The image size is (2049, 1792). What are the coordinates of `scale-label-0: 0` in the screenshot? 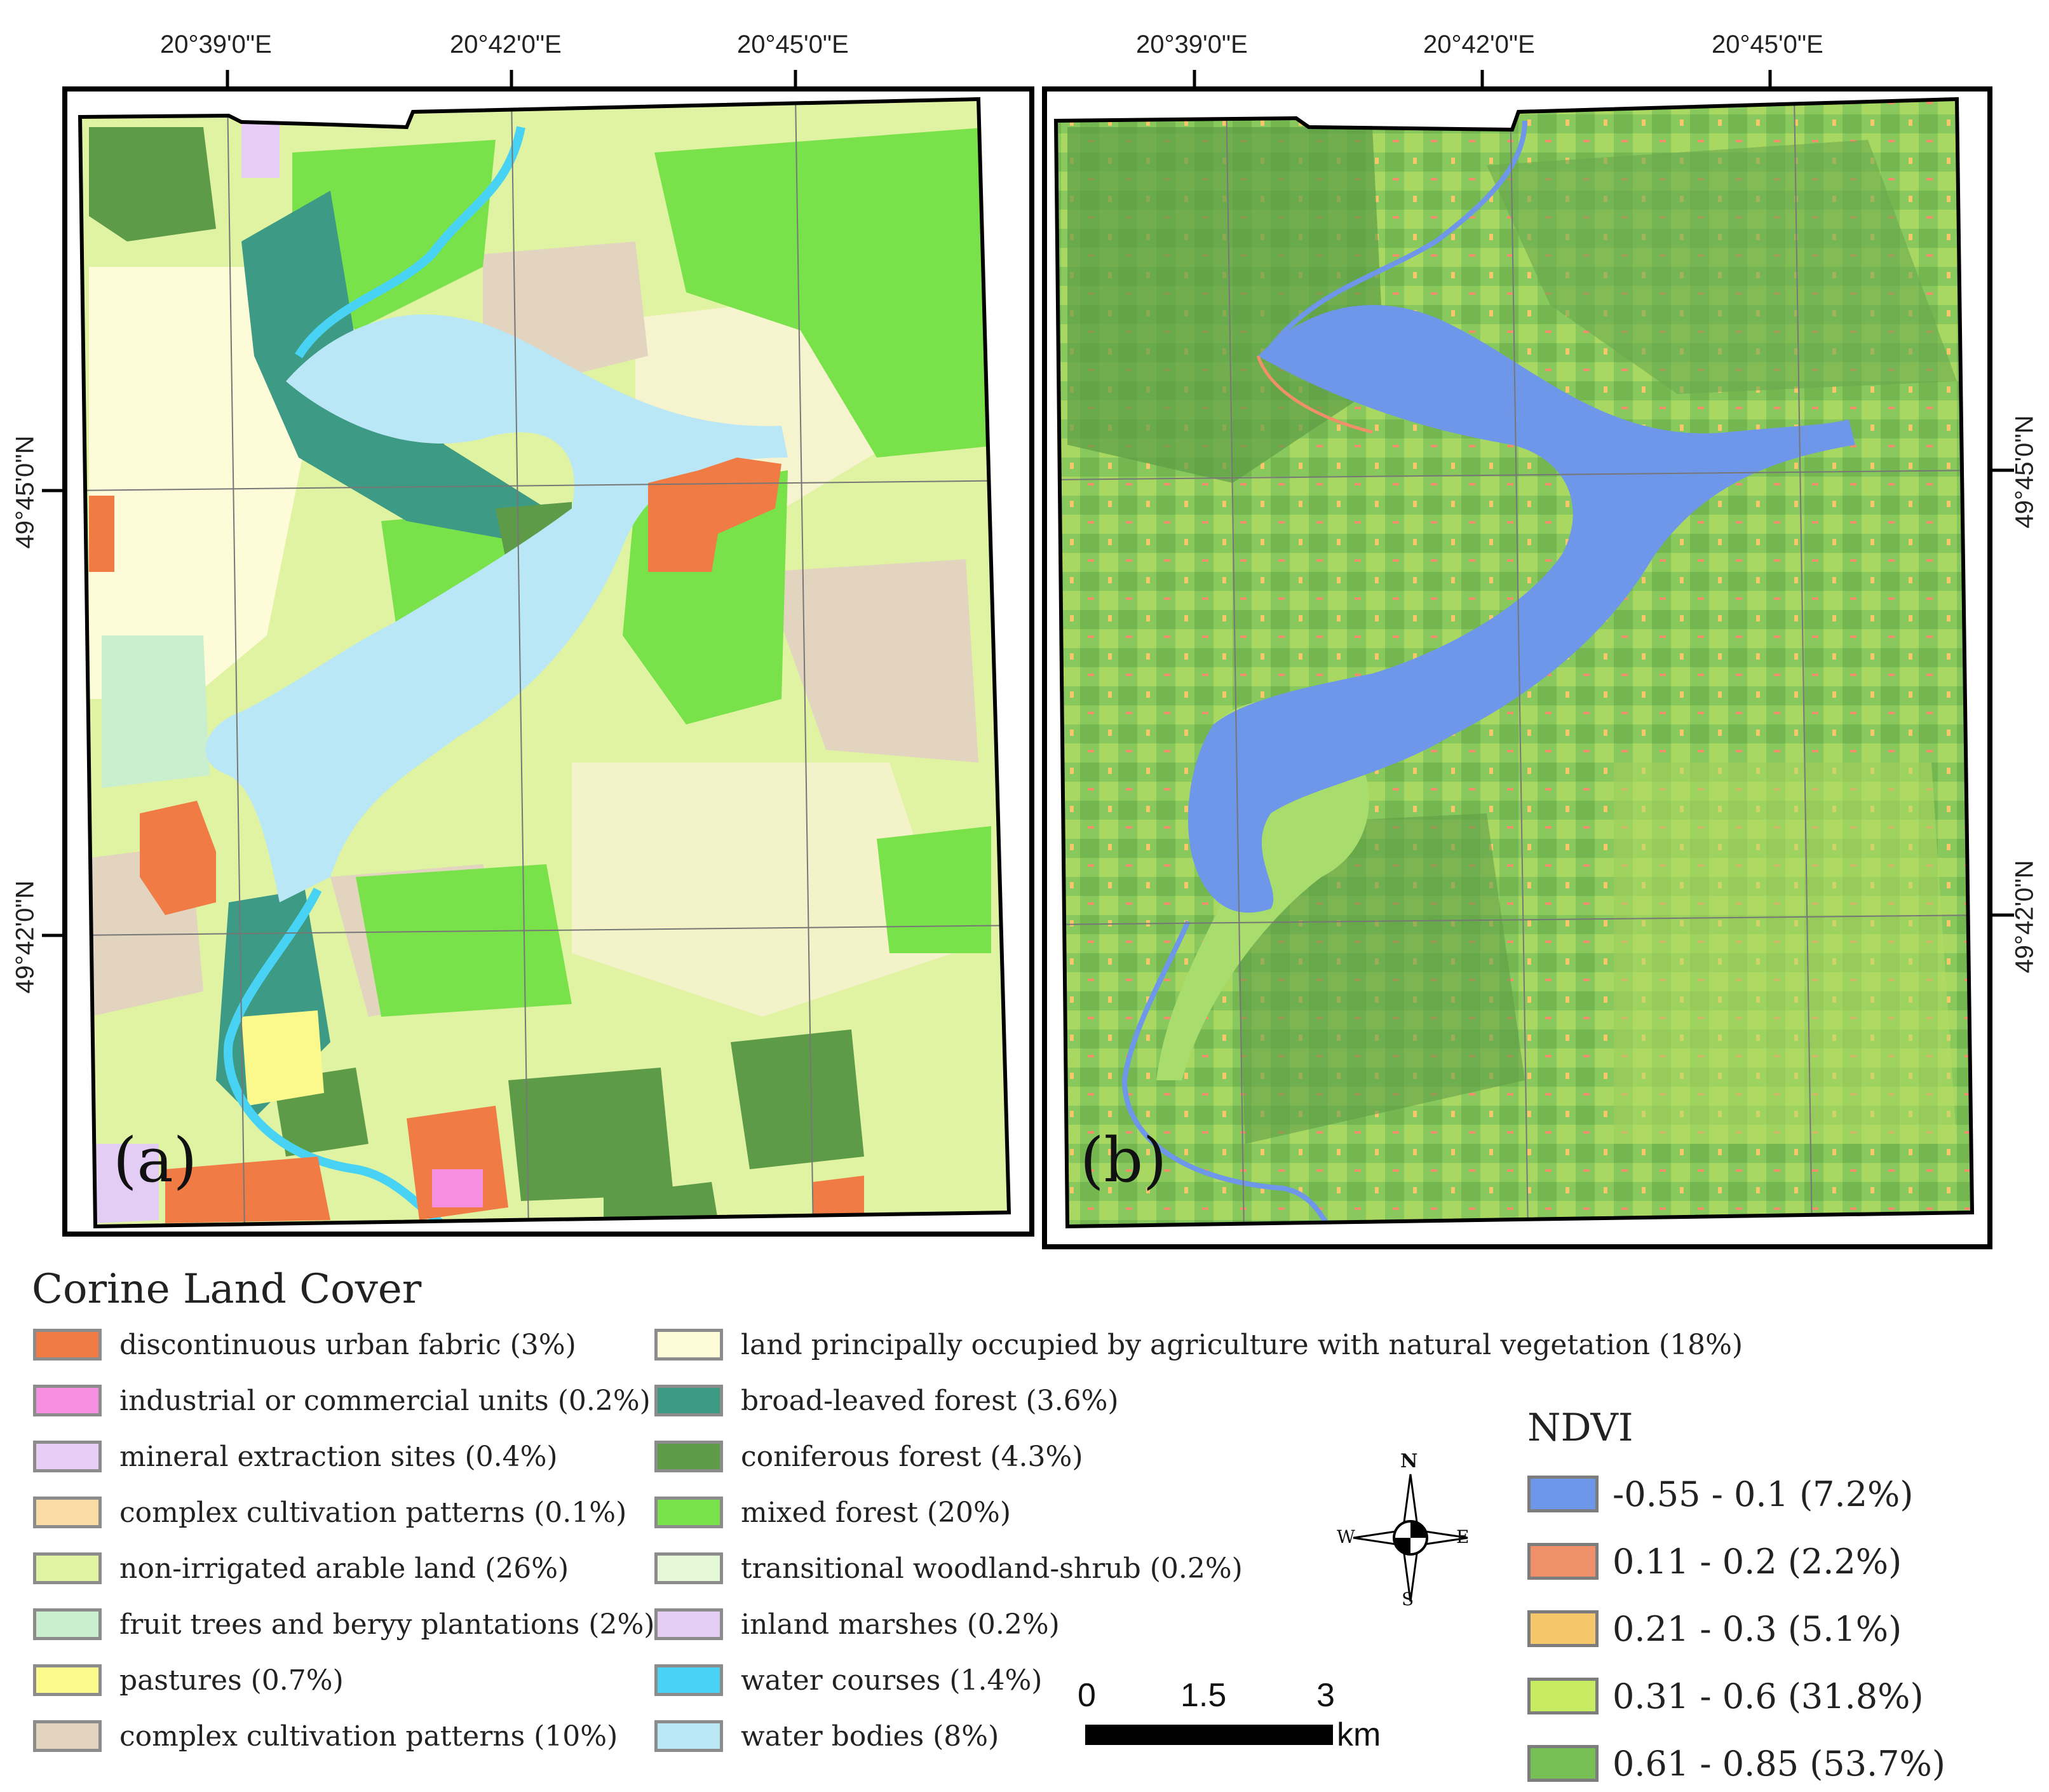 It's located at (1087, 1695).